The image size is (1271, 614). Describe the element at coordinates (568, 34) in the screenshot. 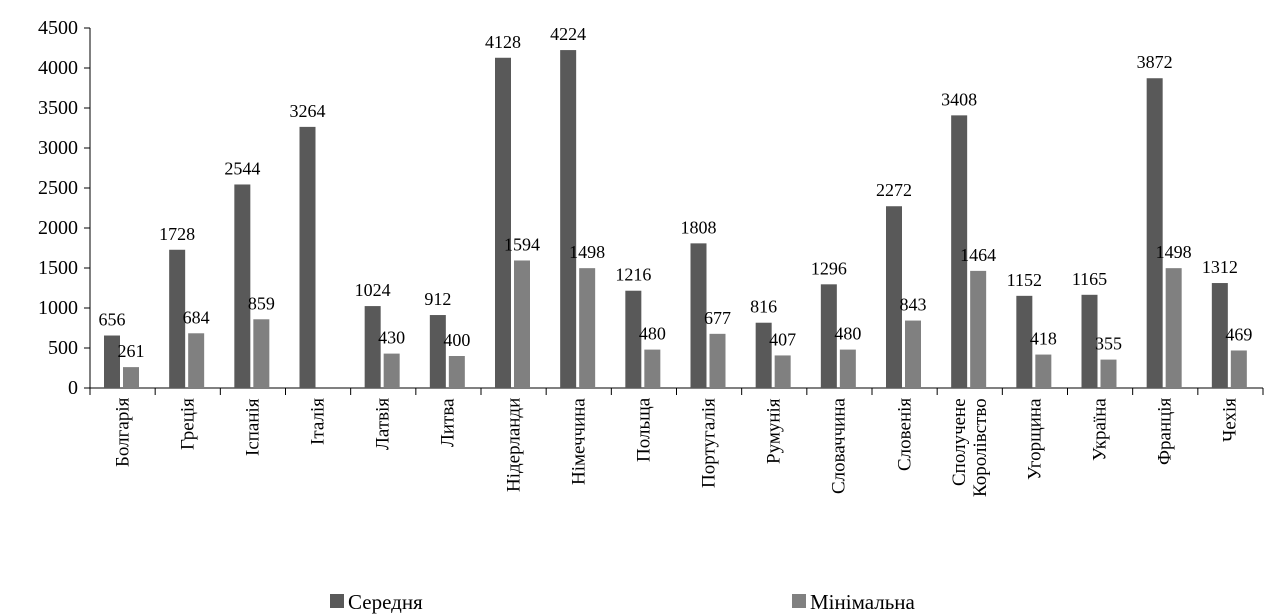

I see `data-label: 4224` at that location.